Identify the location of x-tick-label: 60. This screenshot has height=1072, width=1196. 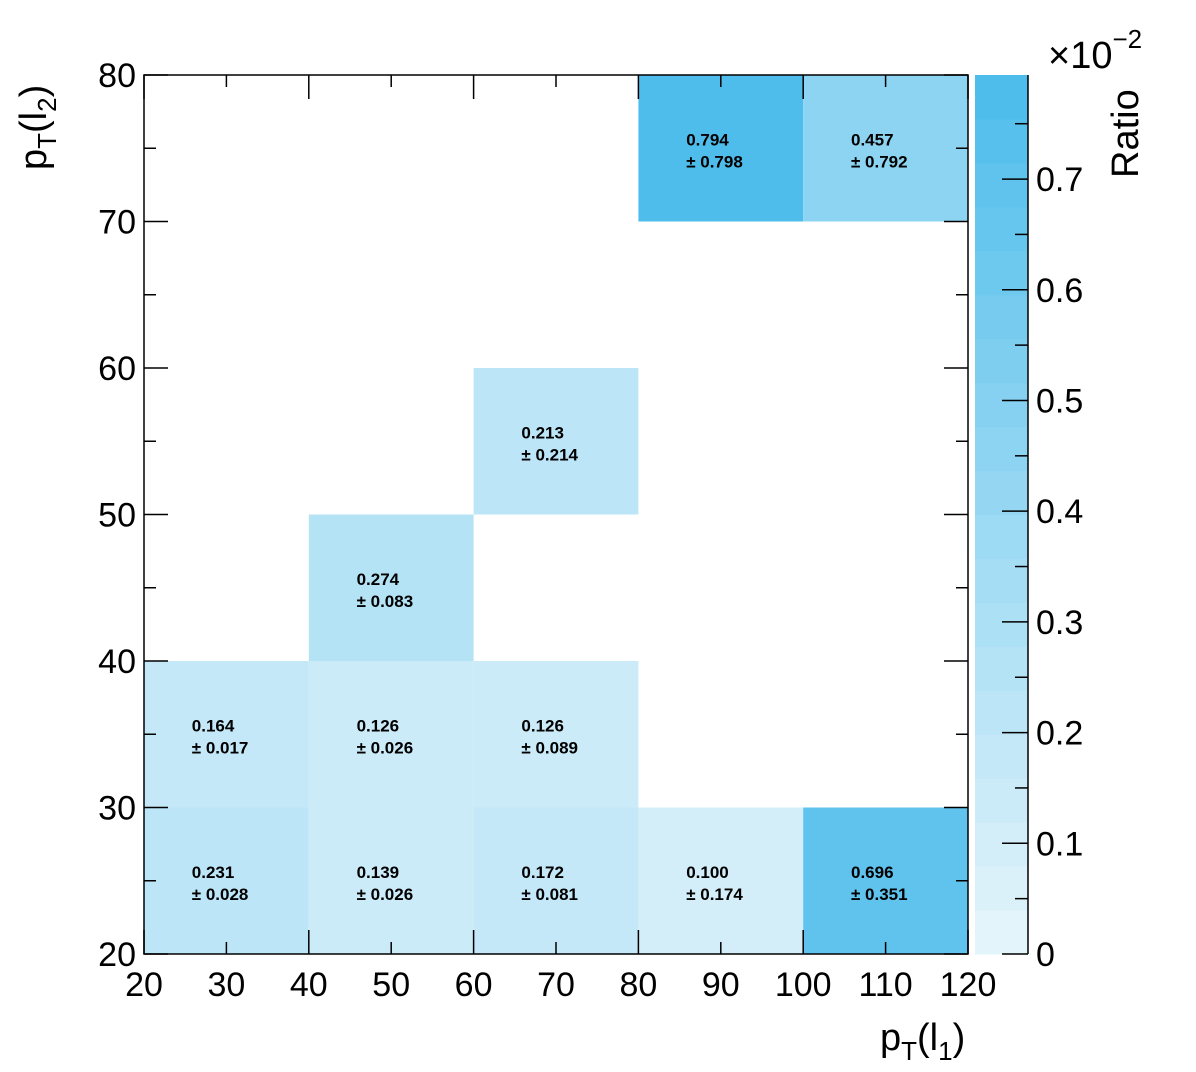
(474, 985).